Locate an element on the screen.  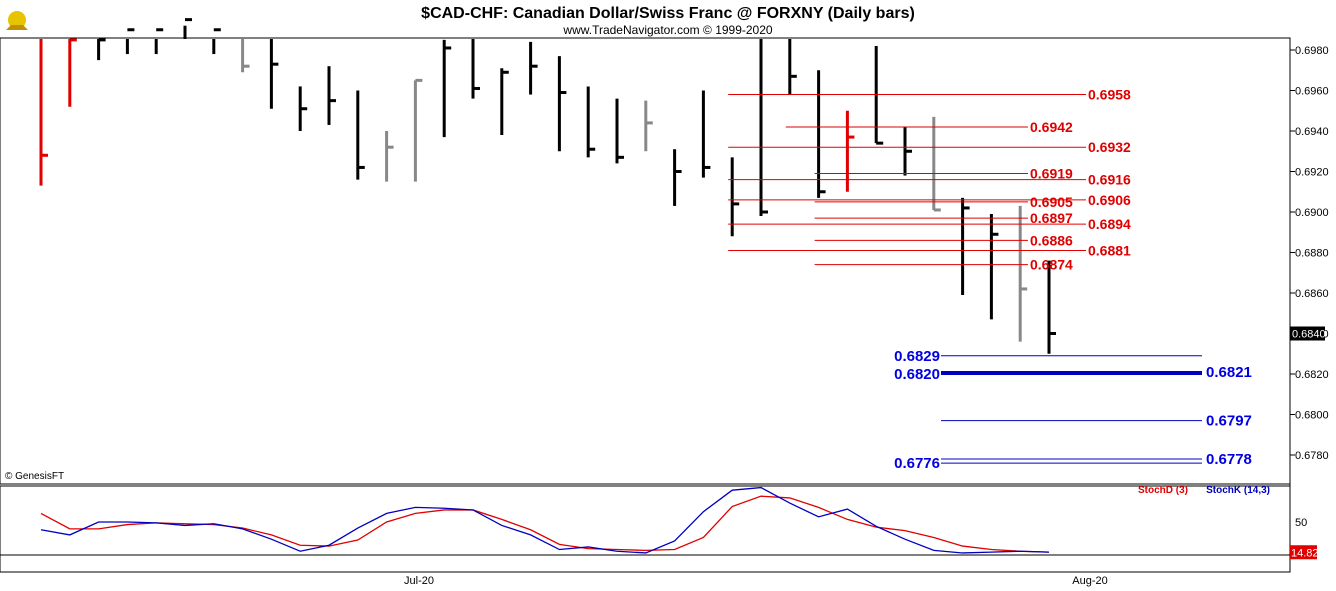
level-label: 0.6874 is located at coordinates (1051, 265).